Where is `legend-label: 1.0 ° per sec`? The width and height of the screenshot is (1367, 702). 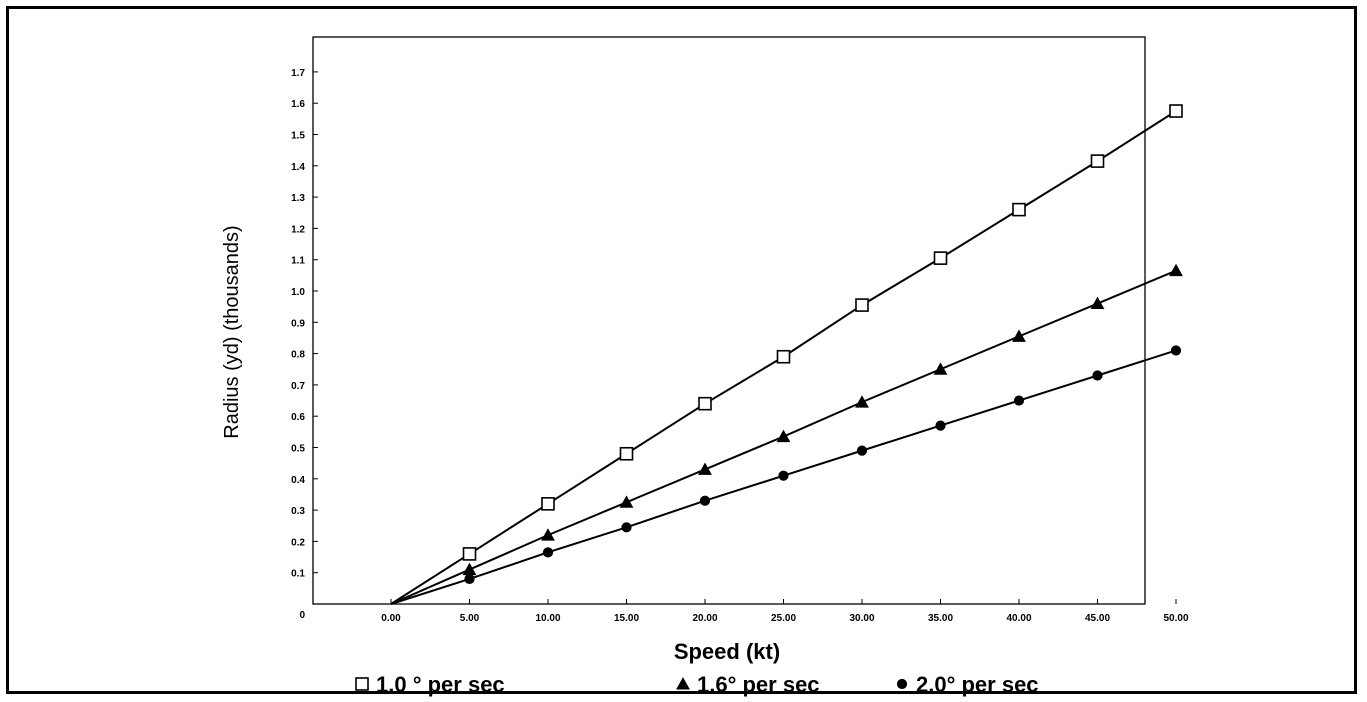
legend-label: 1.0 ° per sec is located at coordinates (440, 684).